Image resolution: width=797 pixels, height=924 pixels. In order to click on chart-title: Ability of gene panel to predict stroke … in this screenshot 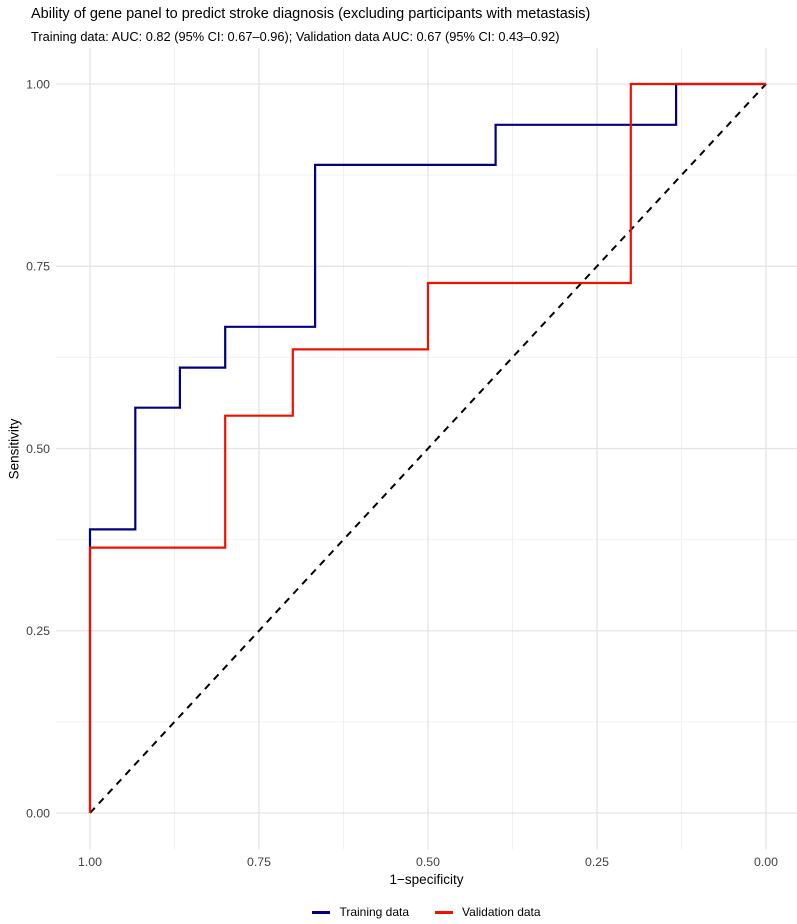, I will do `click(311, 14)`.